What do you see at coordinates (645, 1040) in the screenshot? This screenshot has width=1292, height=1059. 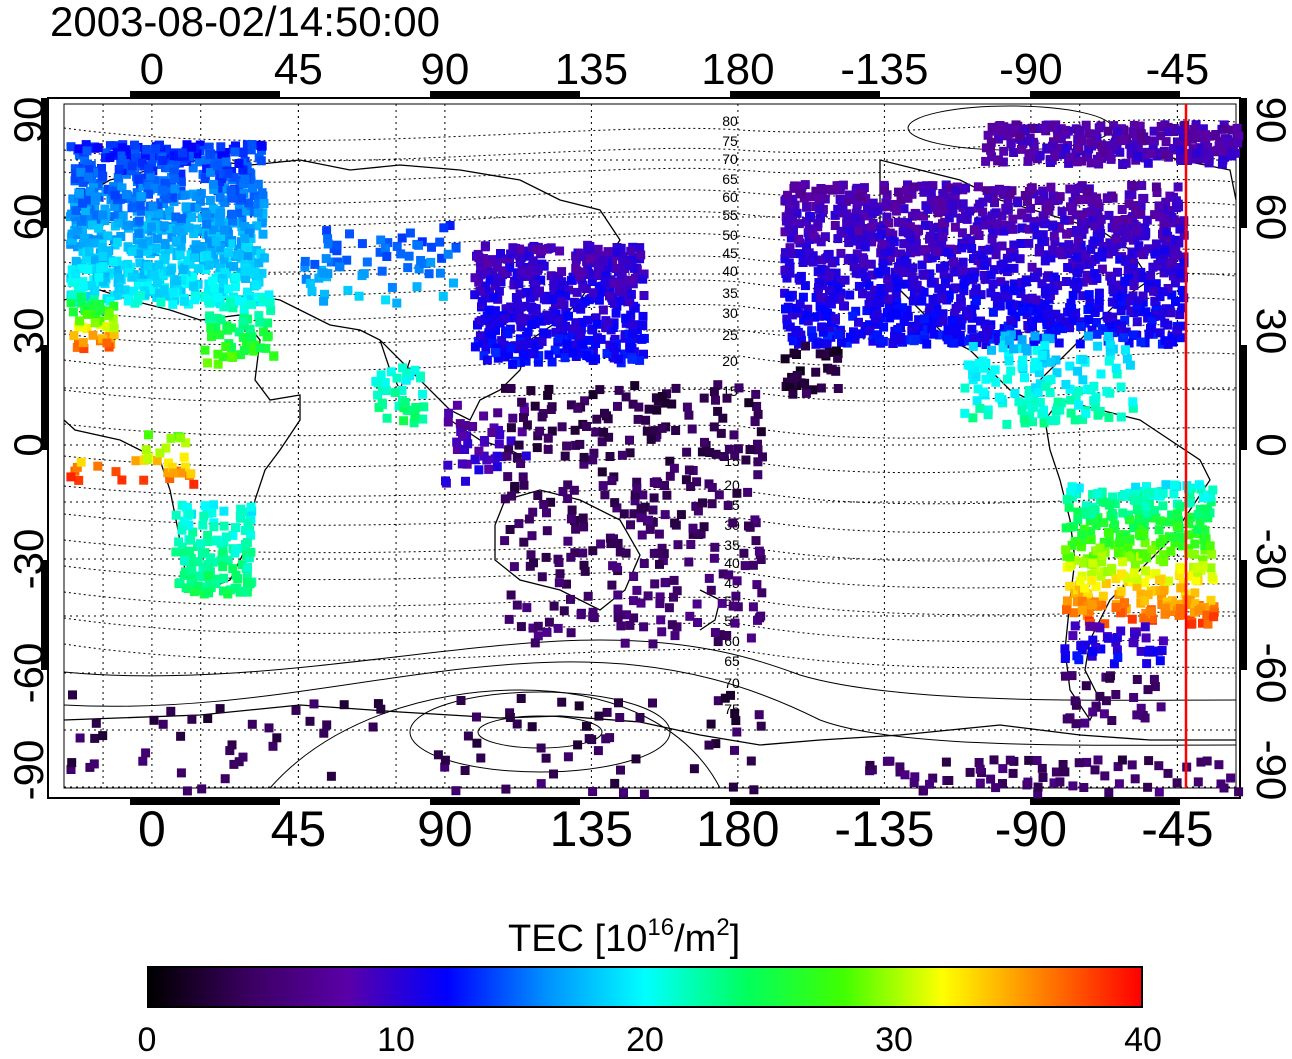 I see `colorbar-tick-label: 20` at bounding box center [645, 1040].